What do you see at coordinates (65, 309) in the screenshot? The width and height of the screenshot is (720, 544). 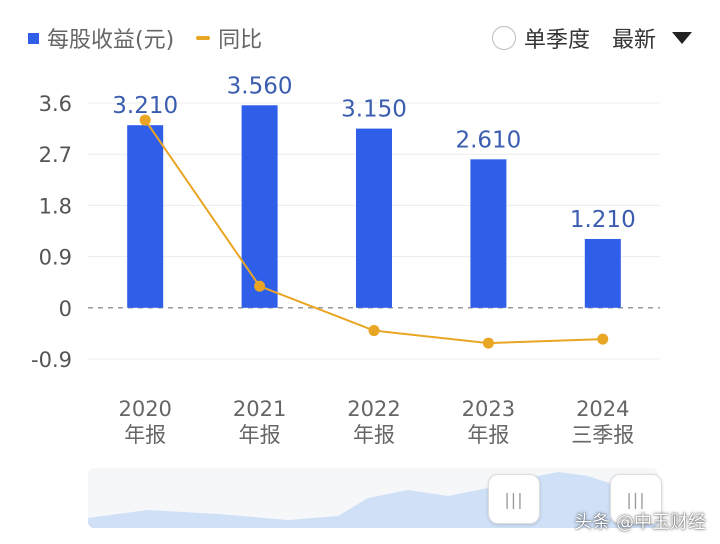 I see `y-tick-label: 0` at bounding box center [65, 309].